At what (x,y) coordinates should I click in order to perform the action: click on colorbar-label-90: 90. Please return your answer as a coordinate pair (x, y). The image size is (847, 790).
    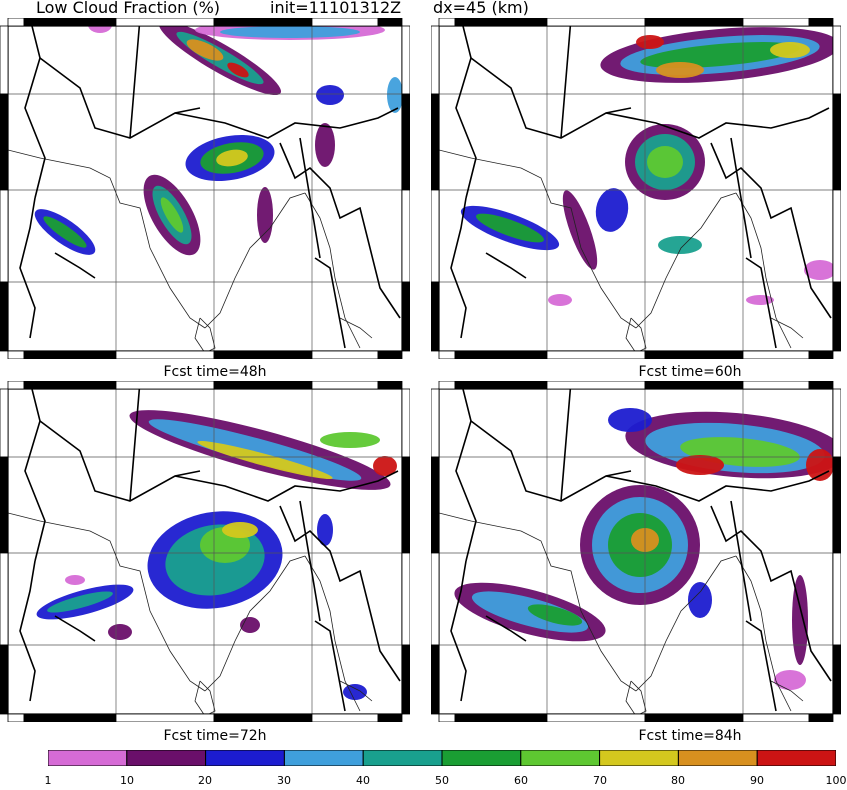
    Looking at the image, I should click on (757, 780).